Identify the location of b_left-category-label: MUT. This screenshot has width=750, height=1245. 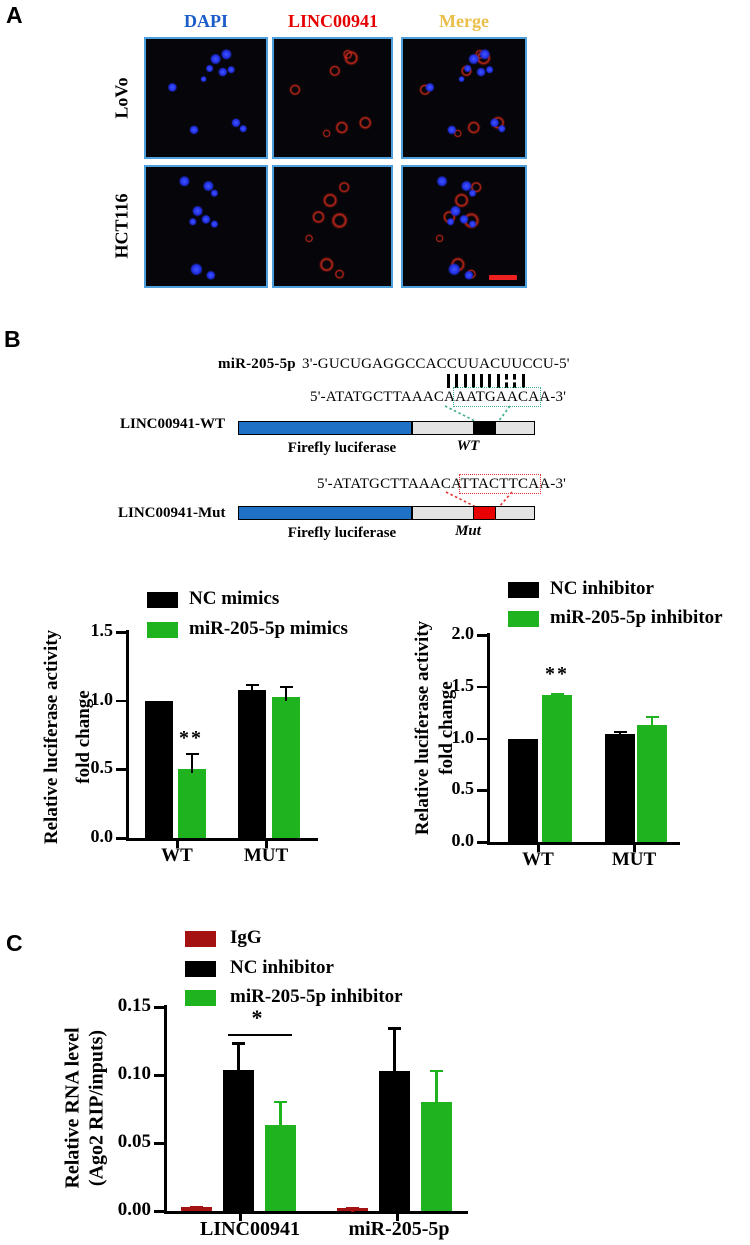
(266, 855).